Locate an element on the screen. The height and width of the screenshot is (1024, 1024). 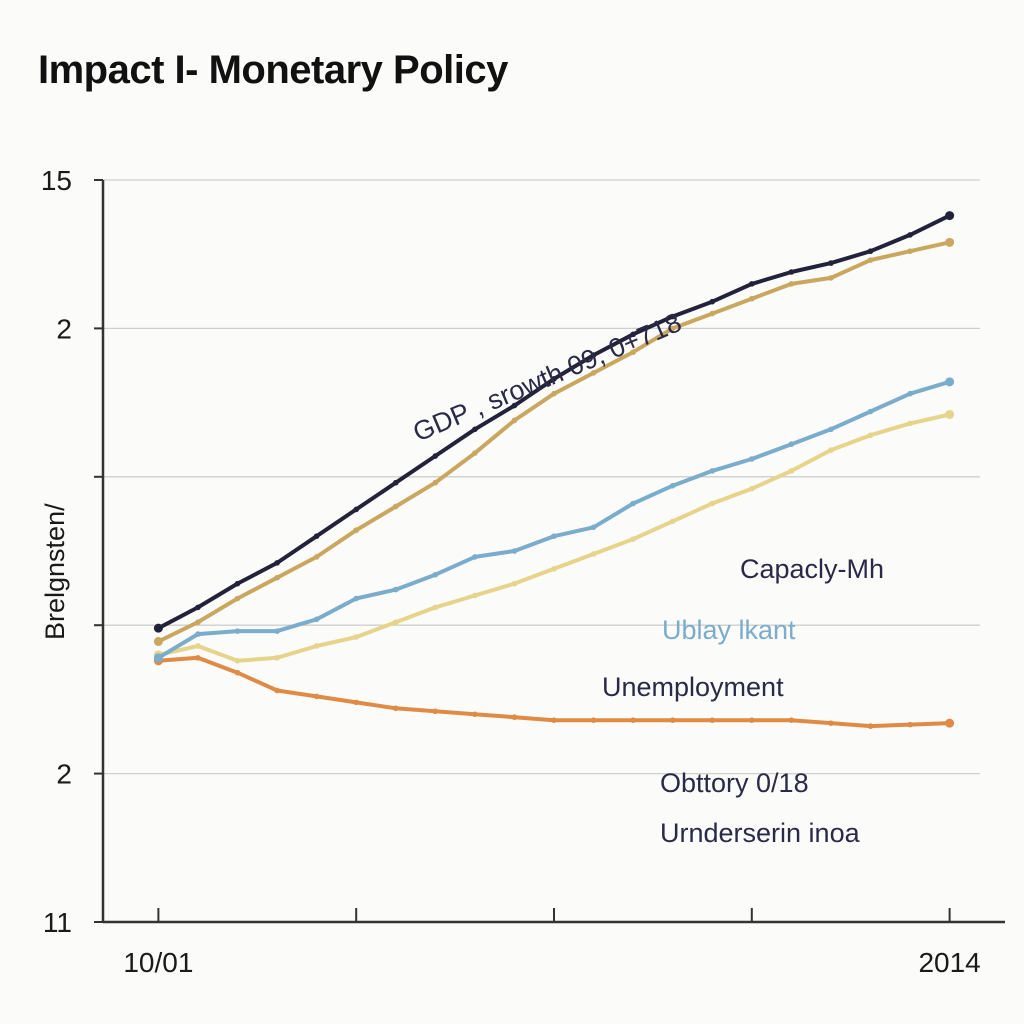
y-axis-label: Brelgnsten/ is located at coordinates (55, 571).